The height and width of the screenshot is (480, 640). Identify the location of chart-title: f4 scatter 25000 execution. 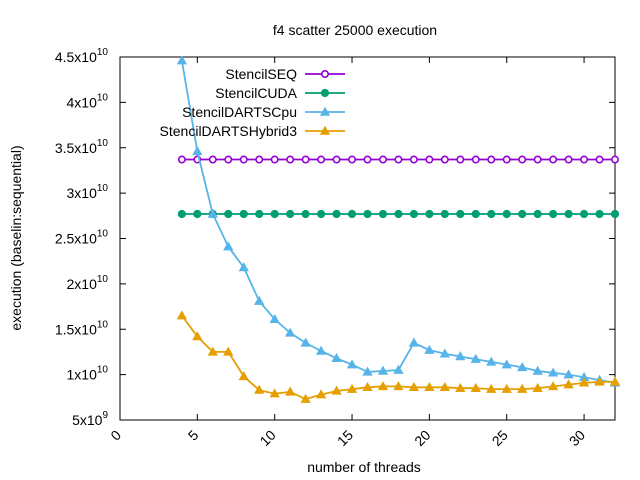
(355, 30).